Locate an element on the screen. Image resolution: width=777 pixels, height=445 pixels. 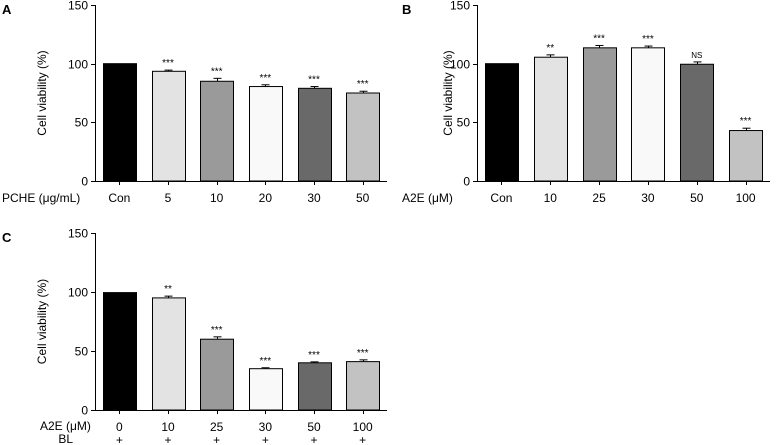
panel-letter: B is located at coordinates (406, 9).